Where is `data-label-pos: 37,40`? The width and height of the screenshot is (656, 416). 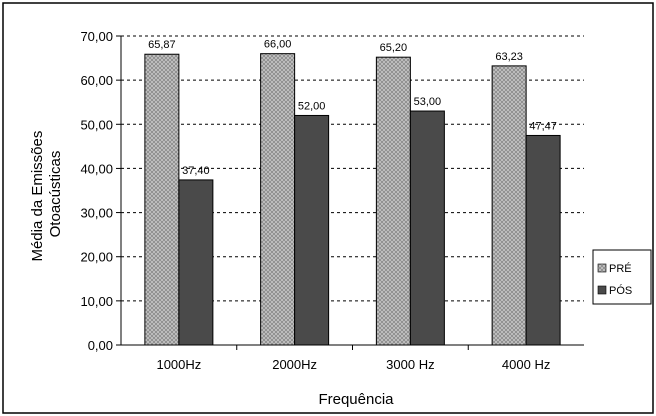 data-label-pos: 37,40 is located at coordinates (196, 171).